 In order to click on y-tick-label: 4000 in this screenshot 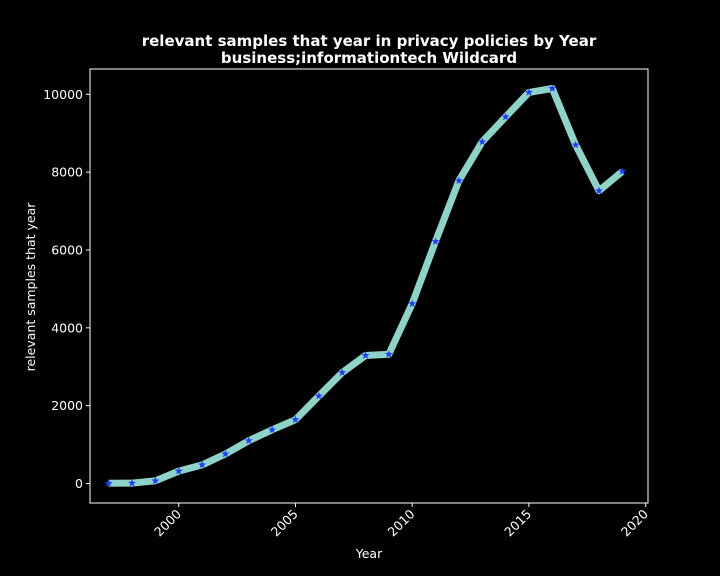, I will do `click(67, 327)`.